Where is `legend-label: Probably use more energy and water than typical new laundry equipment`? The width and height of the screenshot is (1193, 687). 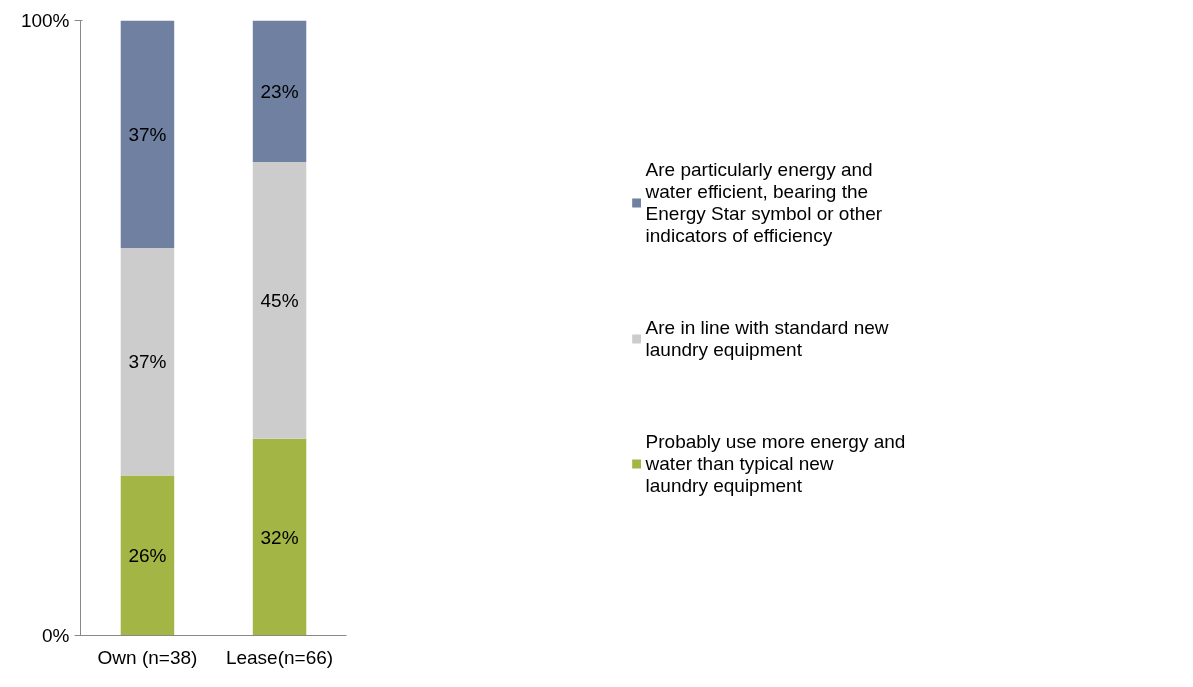 legend-label: Probably use more energy and water than typical new laundry equipment is located at coordinates (775, 463).